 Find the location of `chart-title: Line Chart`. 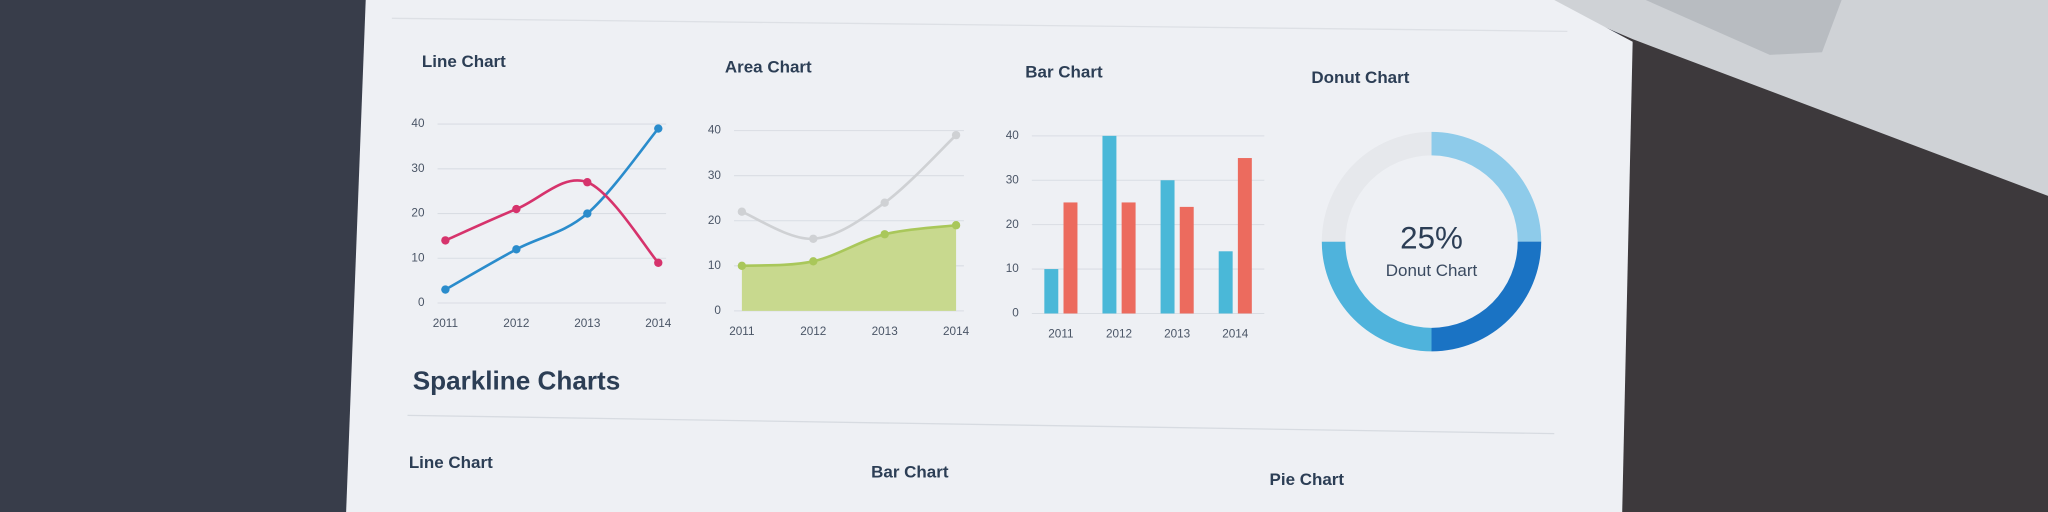

chart-title: Line Chart is located at coordinates (464, 61).